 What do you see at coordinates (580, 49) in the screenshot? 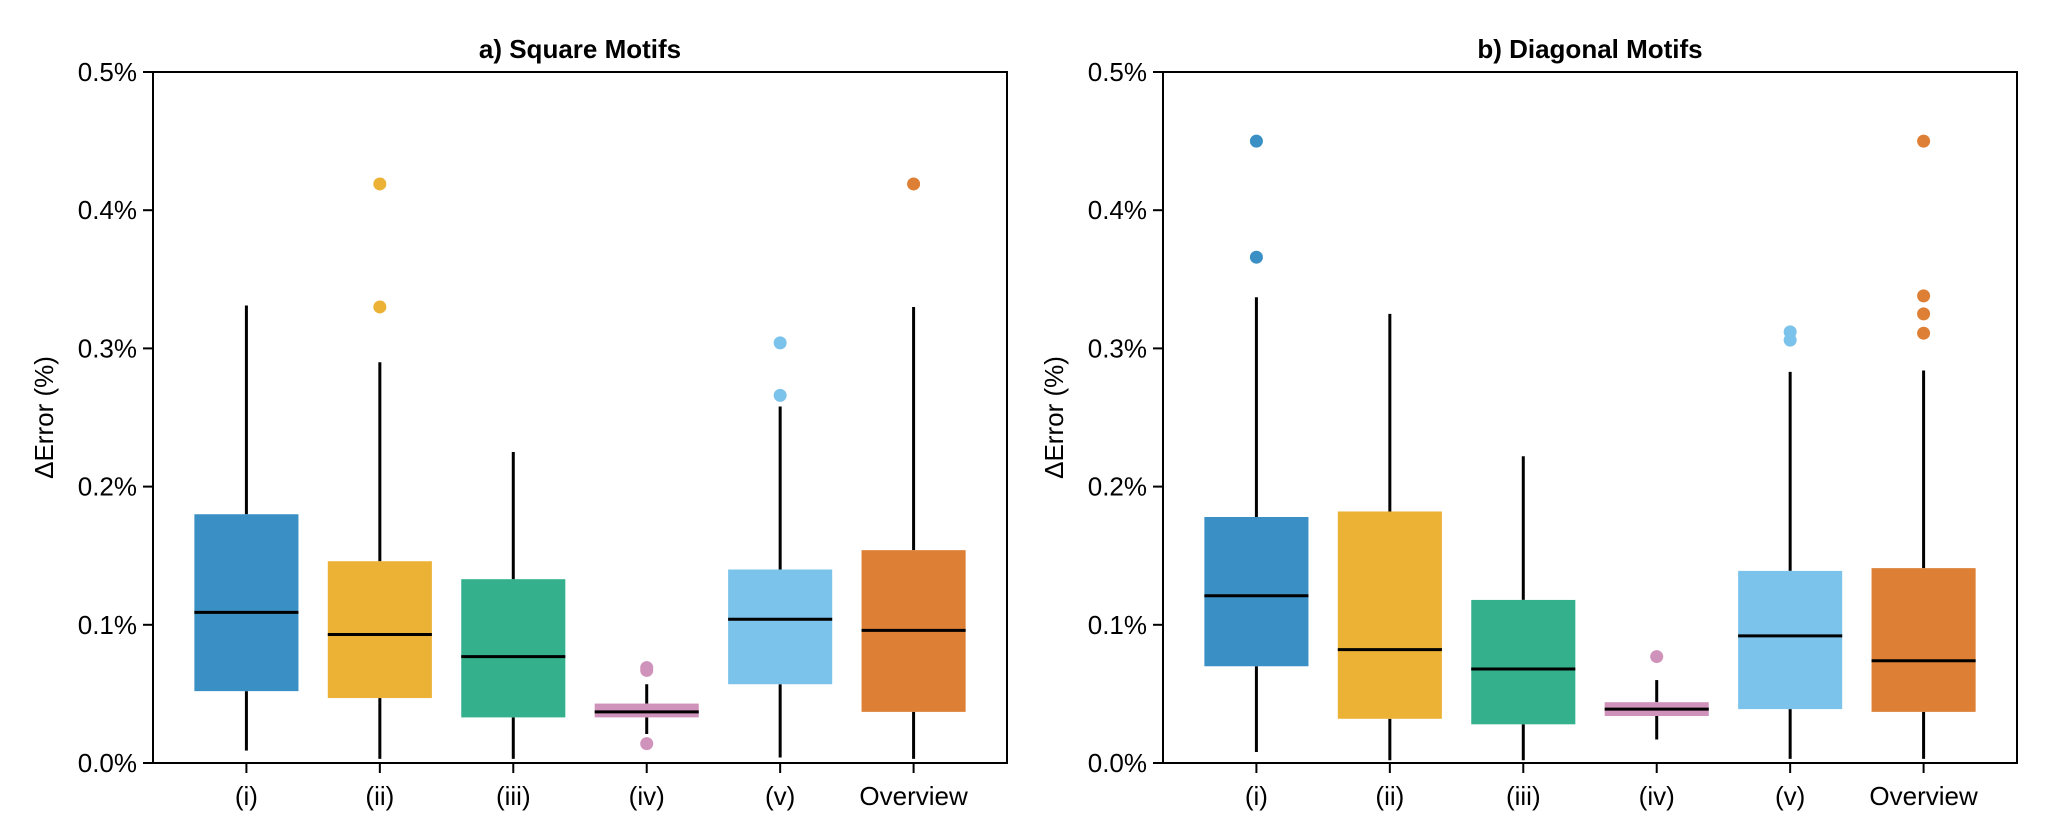
I see `panel-title: a) Square Motifs` at bounding box center [580, 49].